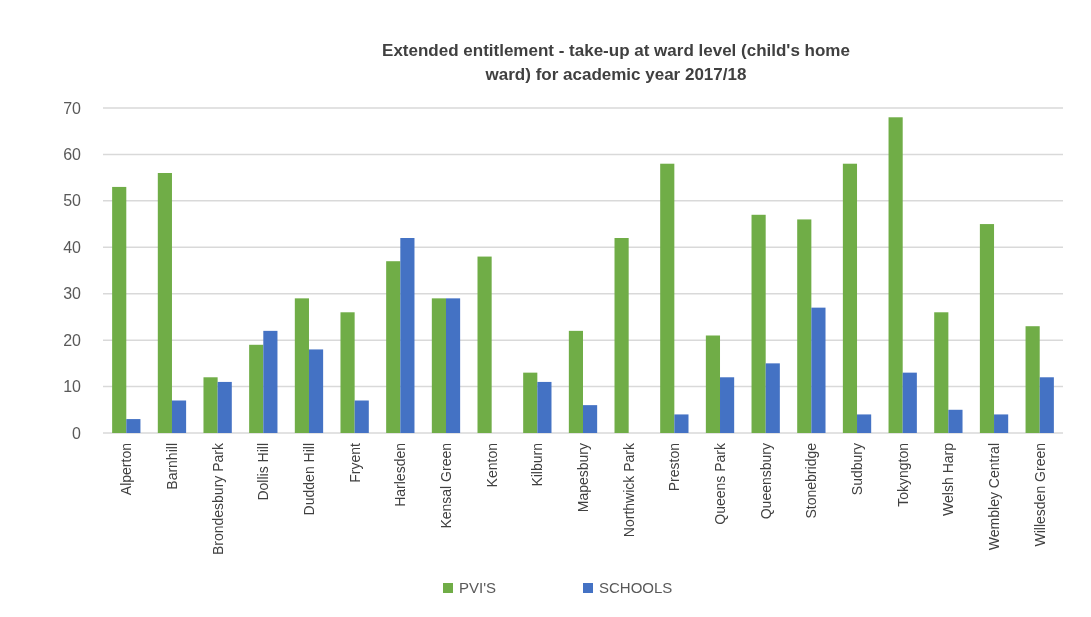 The image size is (1091, 617). Describe the element at coordinates (72, 201) in the screenshot. I see `y-tick-label: 50` at that location.